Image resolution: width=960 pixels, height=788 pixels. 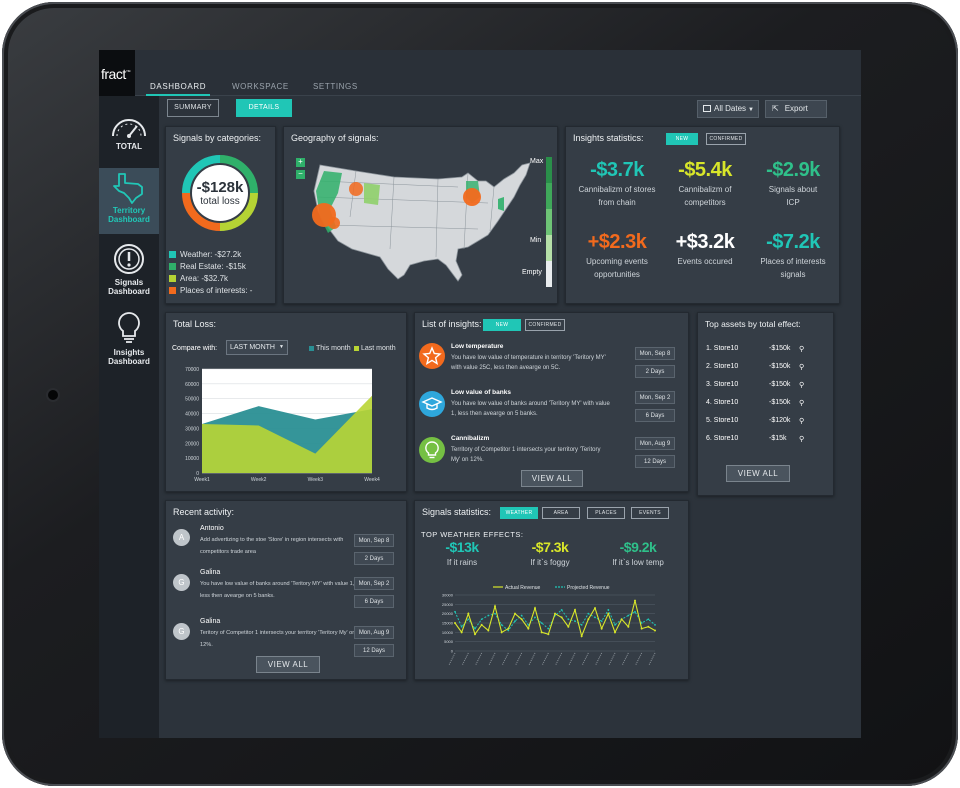 What do you see at coordinates (372, 480) in the screenshot?
I see `x-tick-label: Week4` at bounding box center [372, 480].